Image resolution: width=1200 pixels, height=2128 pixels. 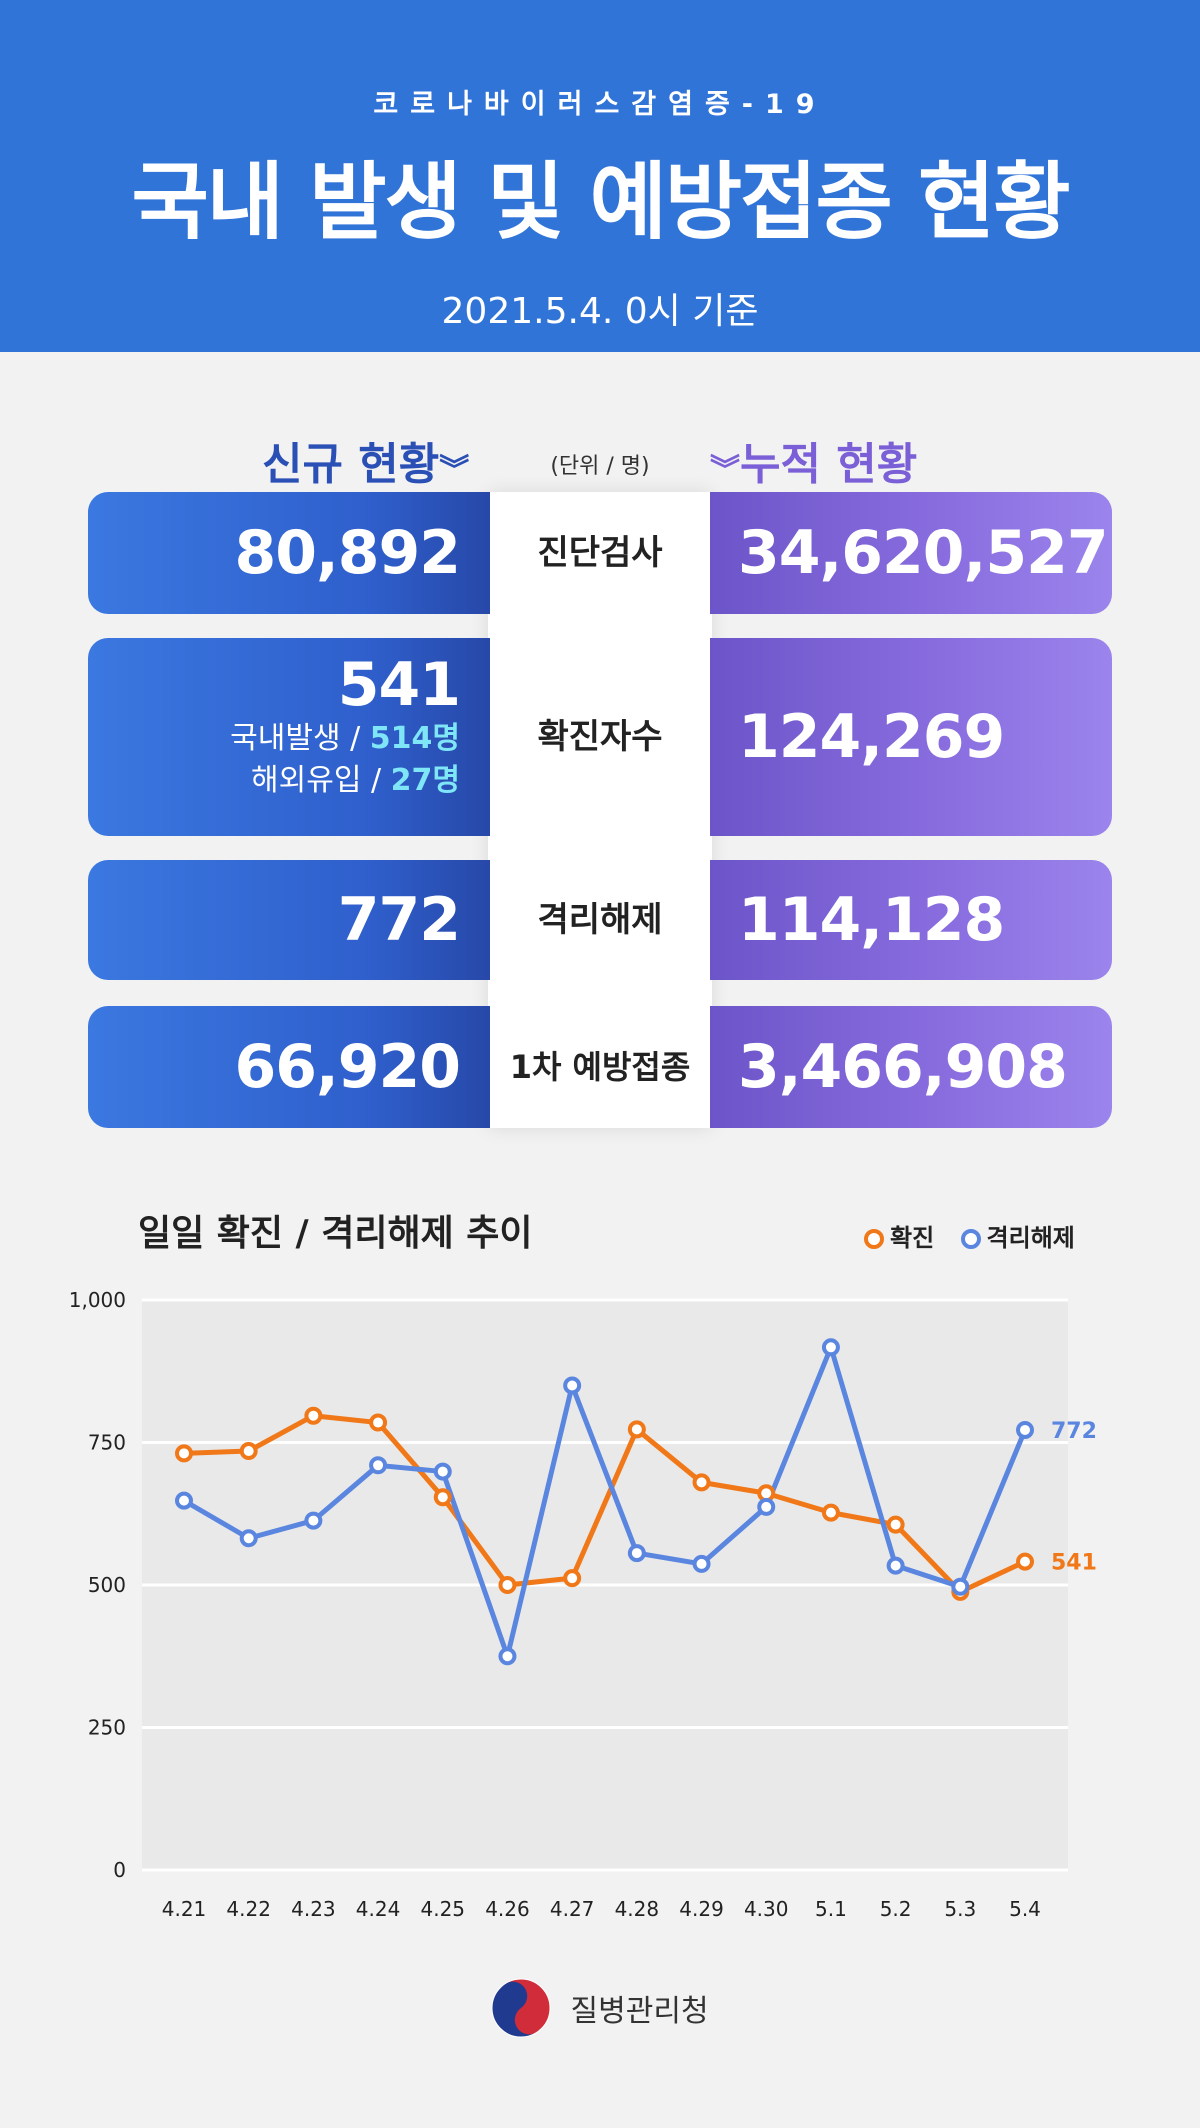 I want to click on cumulative-status-heading: ︾누적 현황, so click(x=813, y=460).